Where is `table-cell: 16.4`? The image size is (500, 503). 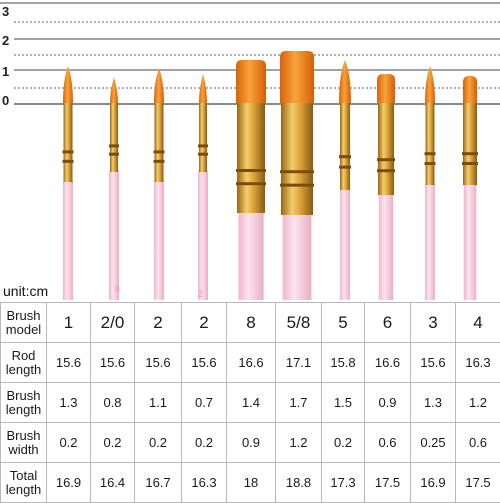 table-cell: 16.4 is located at coordinates (113, 483).